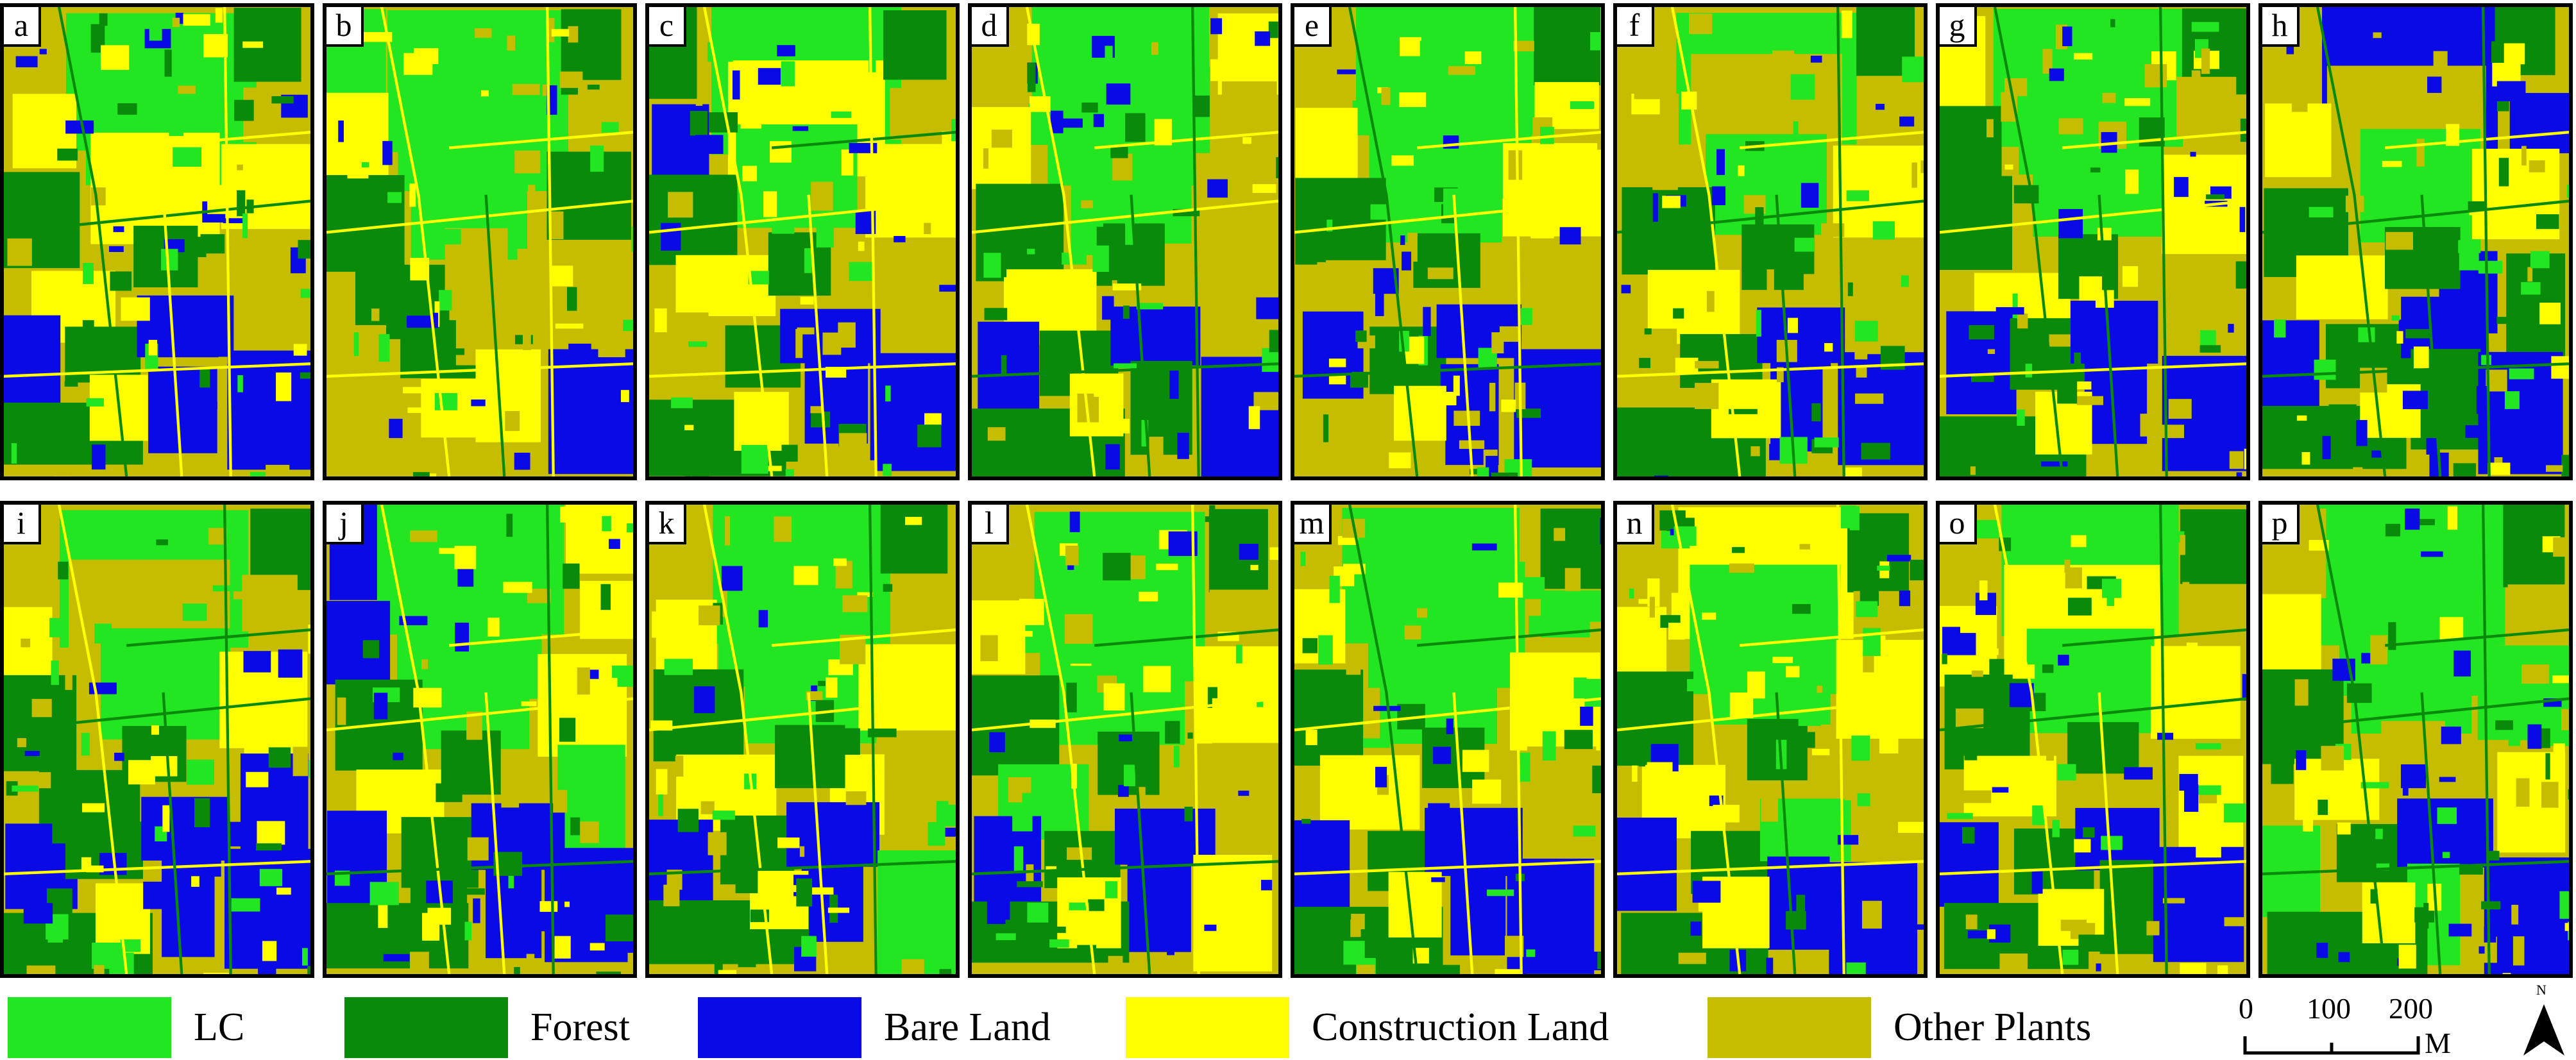 This screenshot has width=2576, height=1060. I want to click on panel-label-n: n, so click(1635, 524).